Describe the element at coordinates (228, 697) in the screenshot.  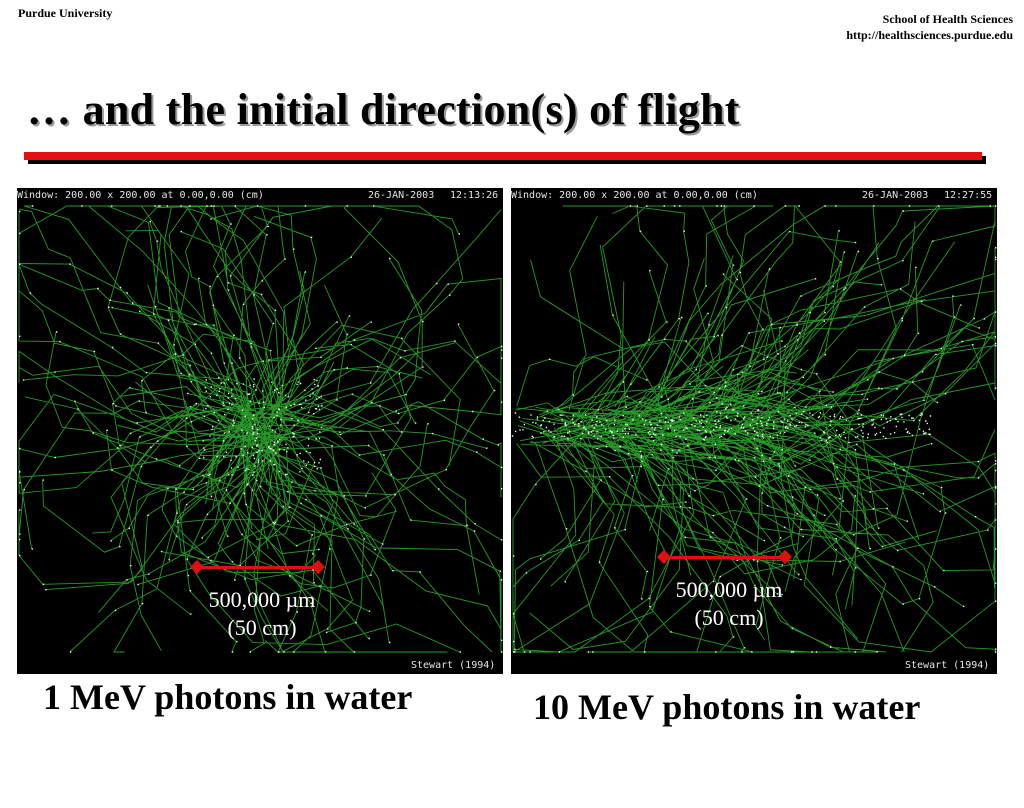
I see `caption-1mev: 1 MeV photons in water` at that location.